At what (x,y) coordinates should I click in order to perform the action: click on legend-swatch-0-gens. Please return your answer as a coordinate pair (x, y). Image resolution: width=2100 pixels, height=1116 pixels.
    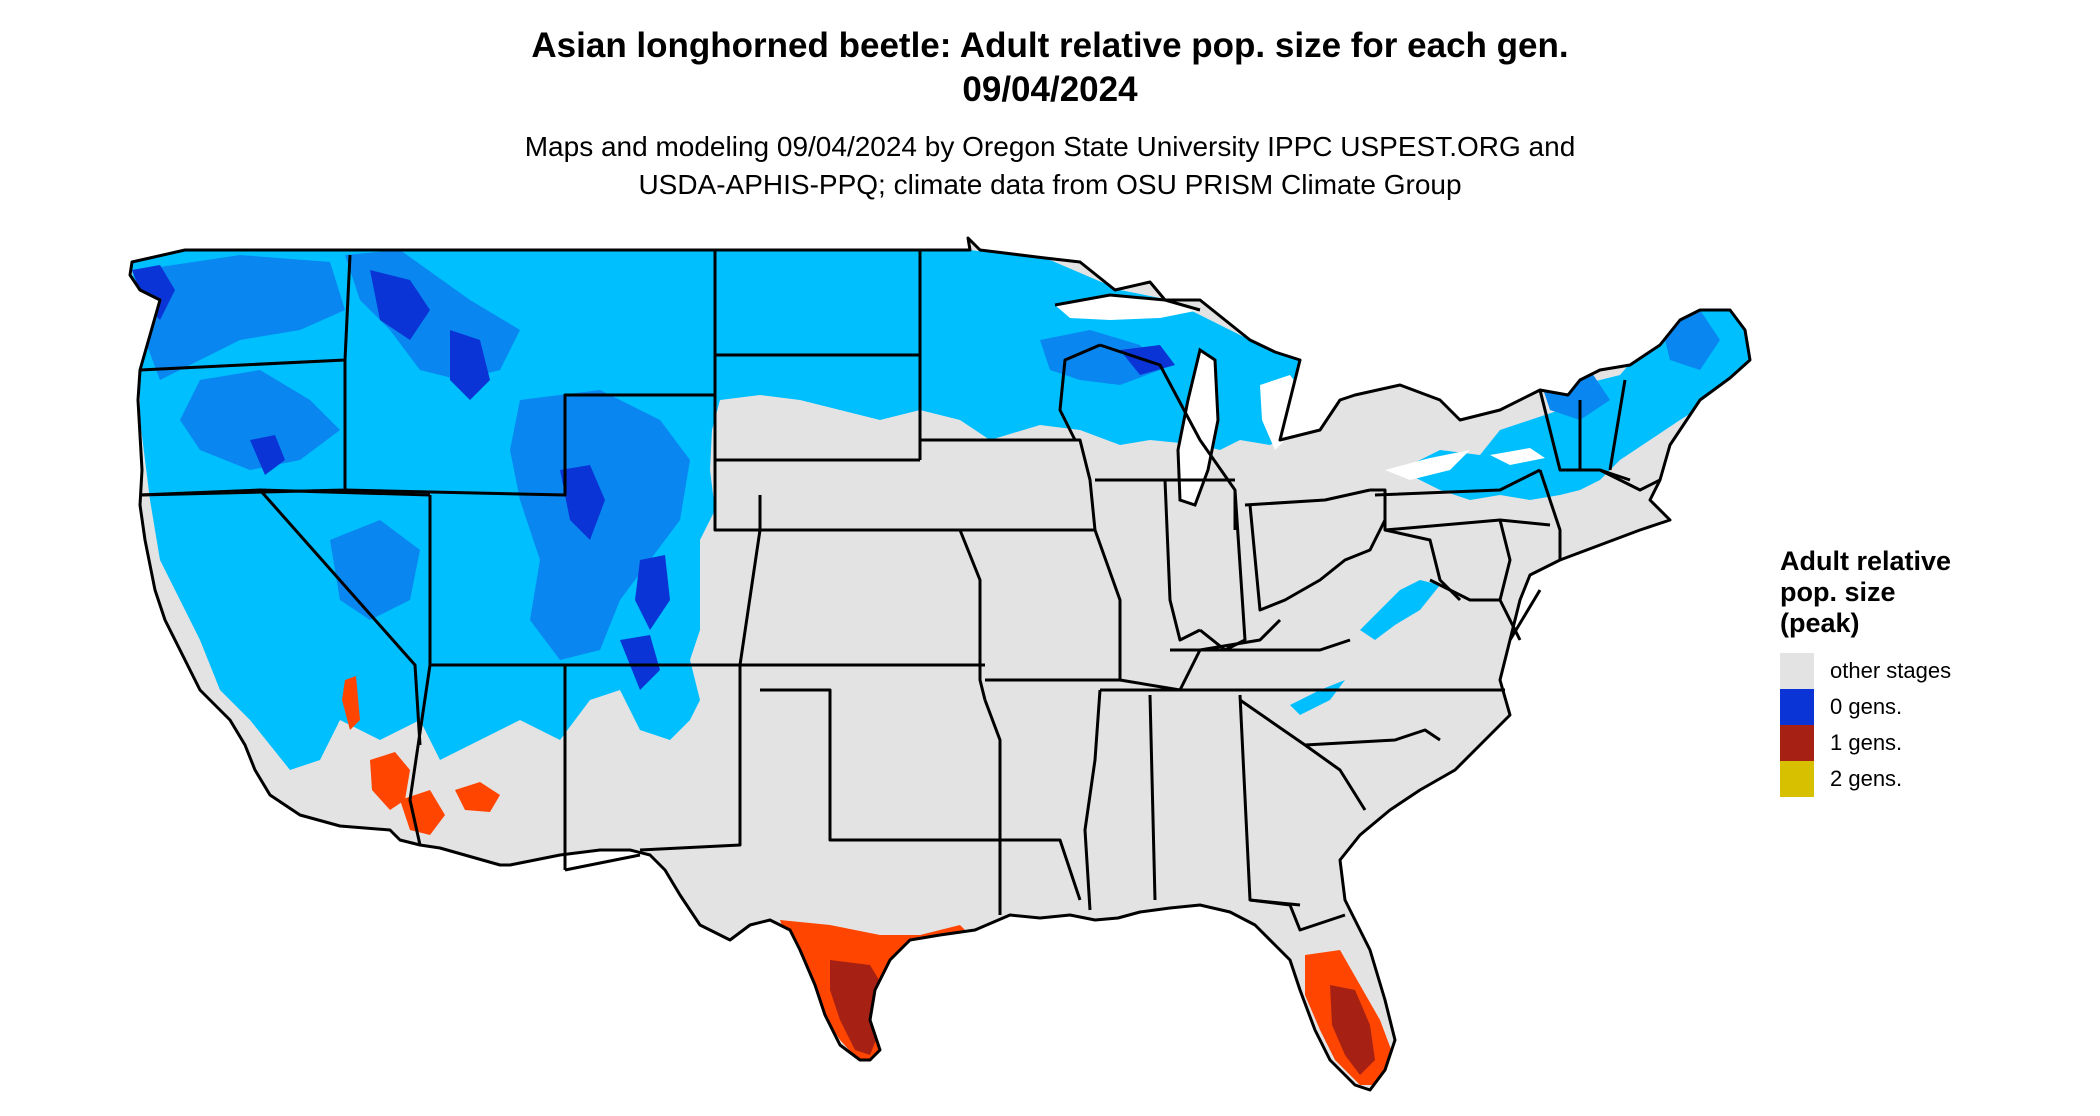
    Looking at the image, I should click on (1797, 707).